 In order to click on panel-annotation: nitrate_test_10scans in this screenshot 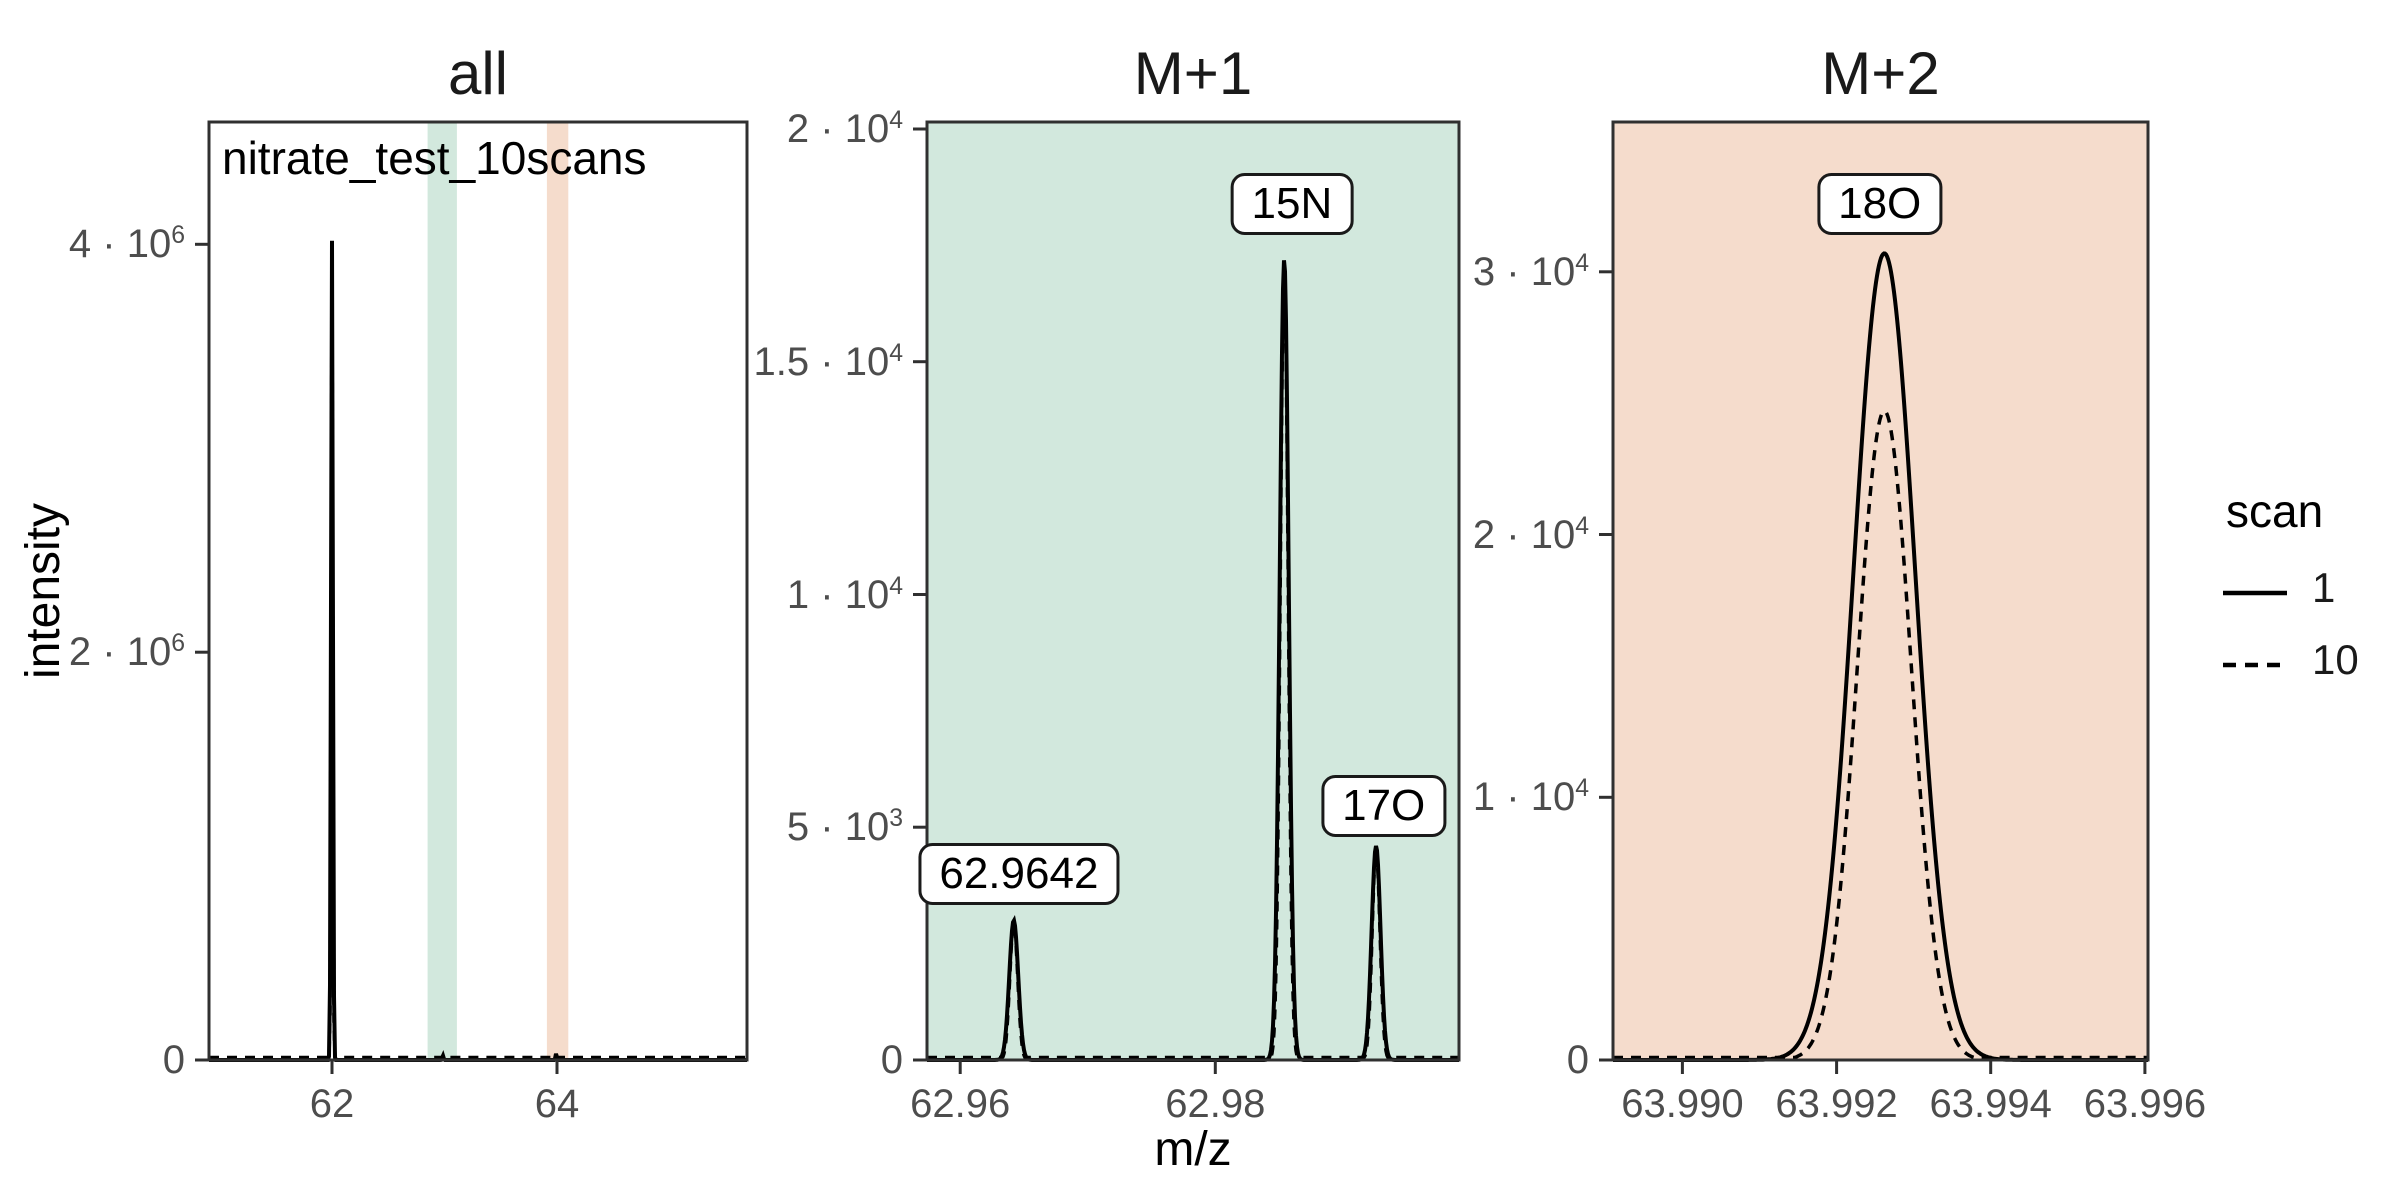, I will do `click(434, 158)`.